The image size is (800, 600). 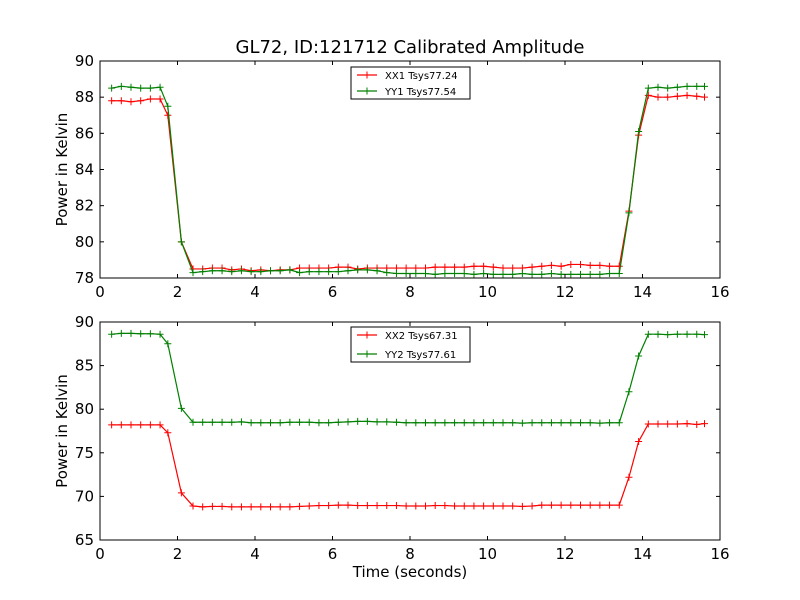 What do you see at coordinates (84, 366) in the screenshot?
I see `y-tick-label-1-4: 85` at bounding box center [84, 366].